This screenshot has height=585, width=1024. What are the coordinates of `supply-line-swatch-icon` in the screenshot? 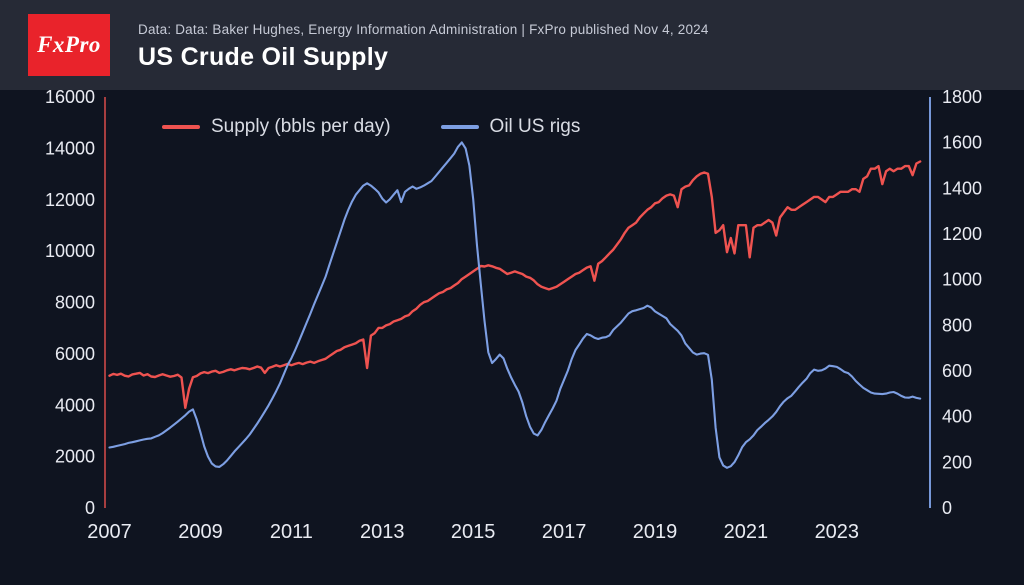 It's located at (181, 127).